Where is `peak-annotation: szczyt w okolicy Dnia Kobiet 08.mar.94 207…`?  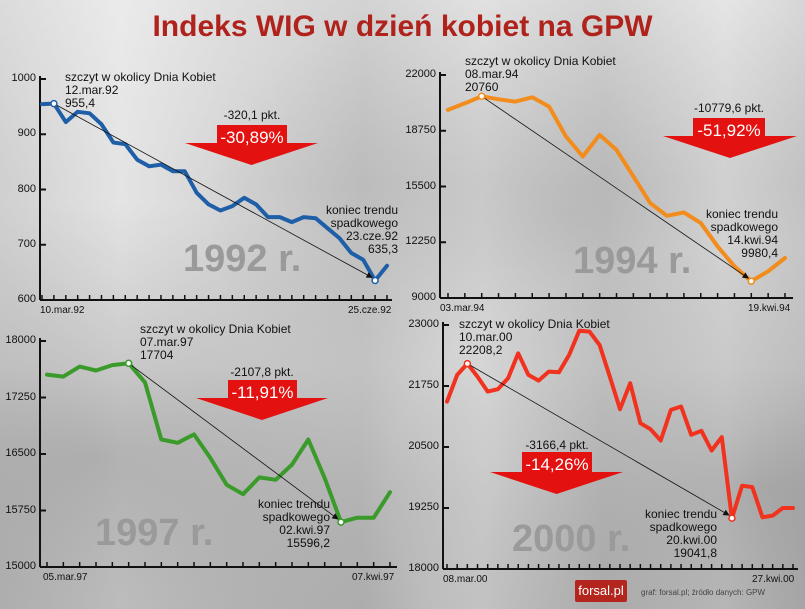 peak-annotation: szczyt w okolicy Dnia Kobiet 08.mar.94 207… is located at coordinates (540, 74).